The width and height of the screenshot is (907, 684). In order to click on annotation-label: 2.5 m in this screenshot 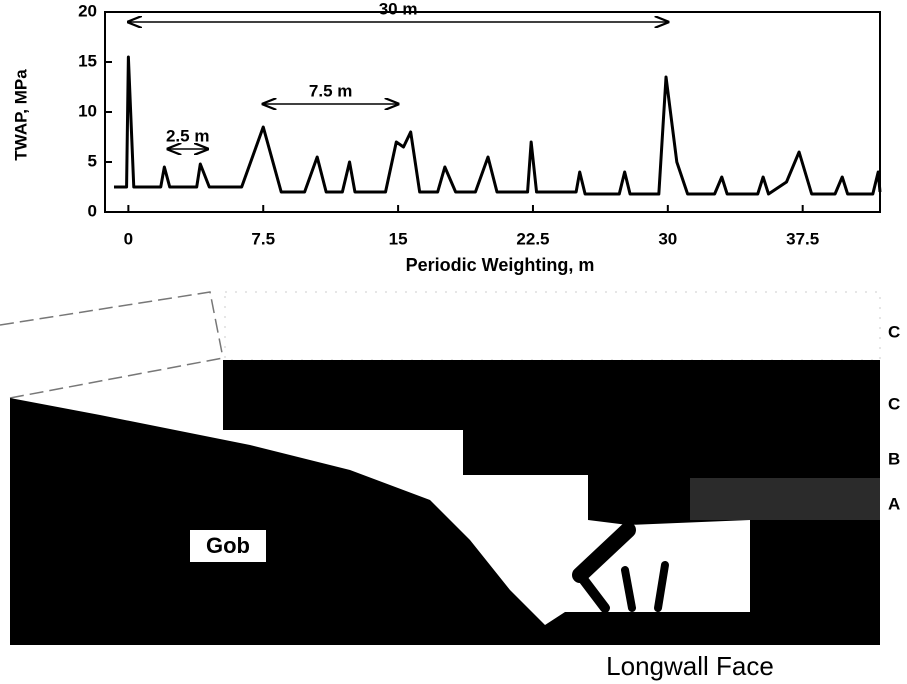, I will do `click(187, 135)`.